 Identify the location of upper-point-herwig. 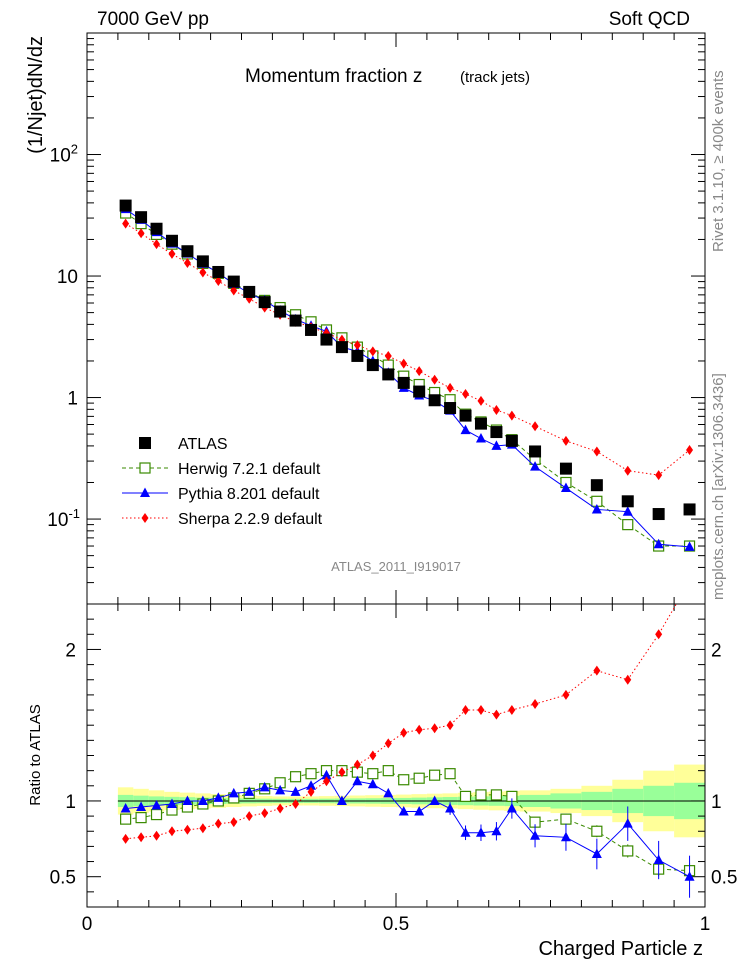
(628, 525).